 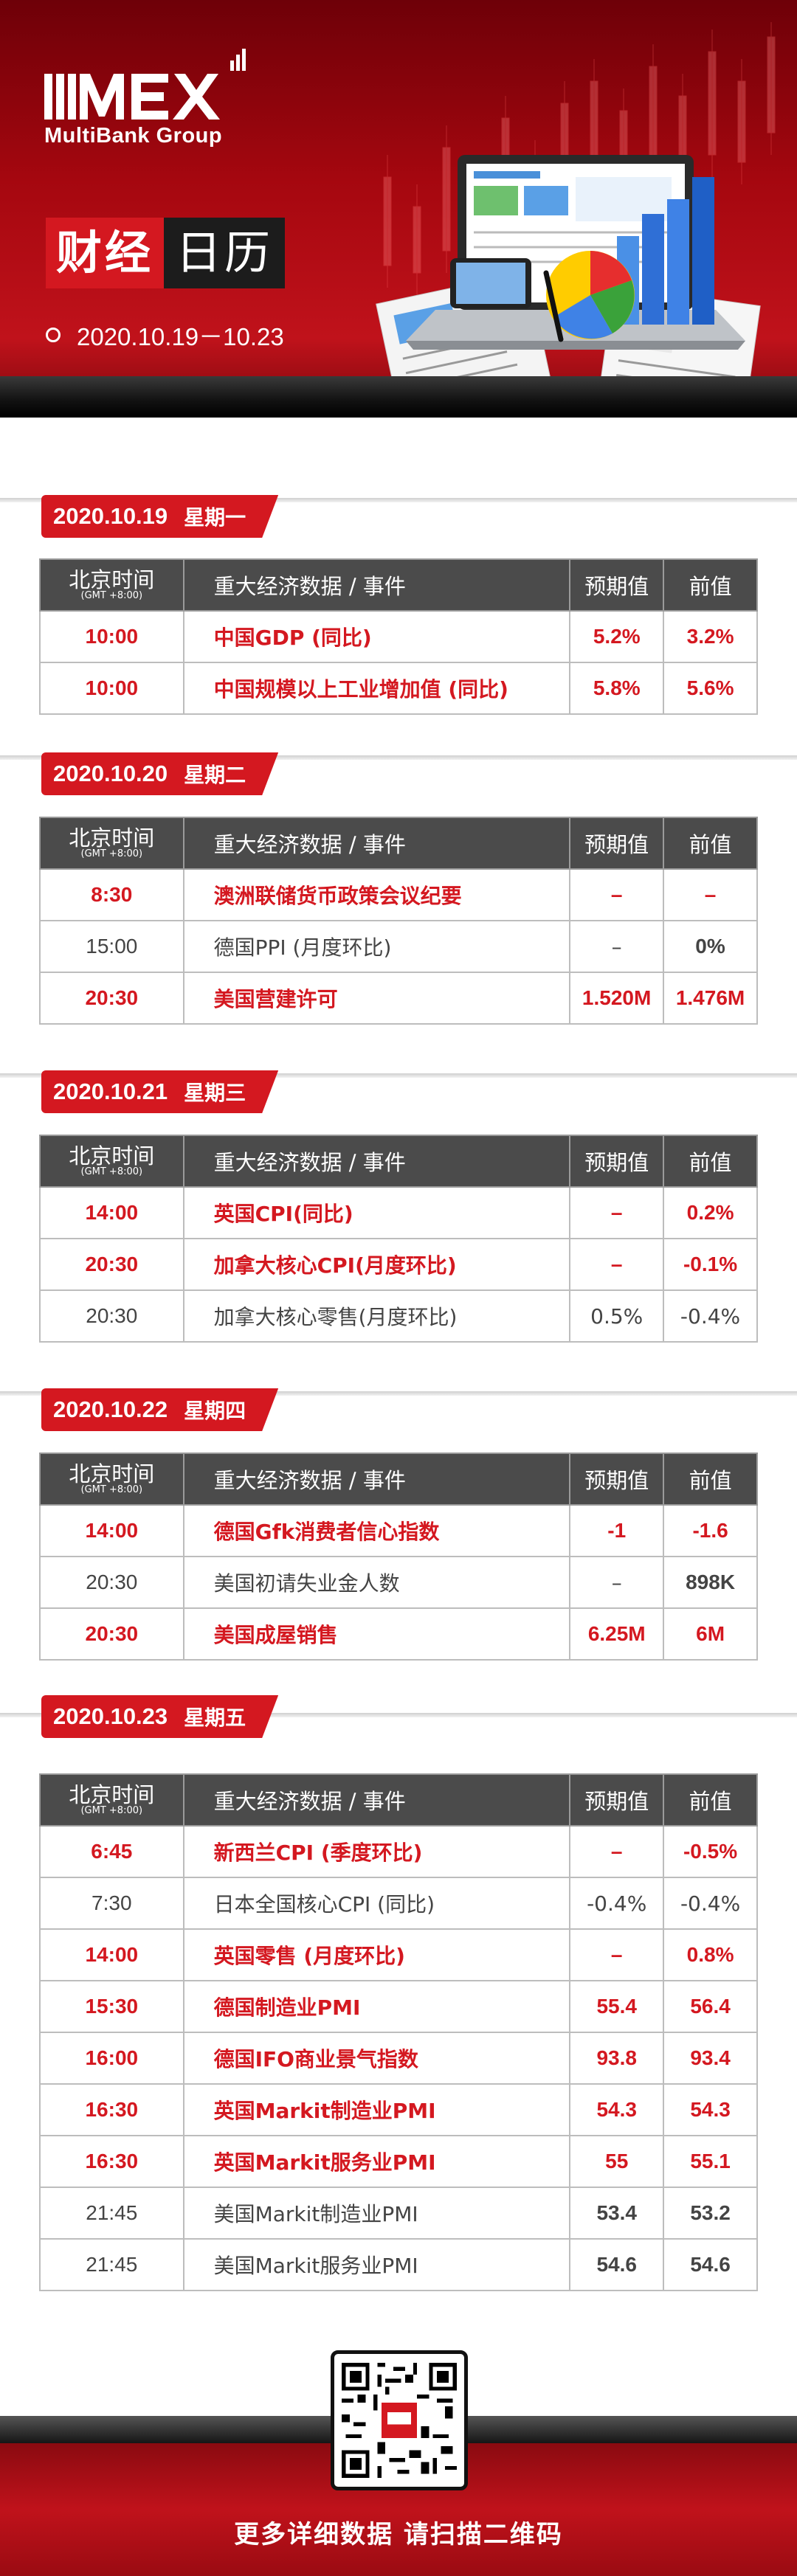 I want to click on day-date: 2020.10.23, so click(x=110, y=1716).